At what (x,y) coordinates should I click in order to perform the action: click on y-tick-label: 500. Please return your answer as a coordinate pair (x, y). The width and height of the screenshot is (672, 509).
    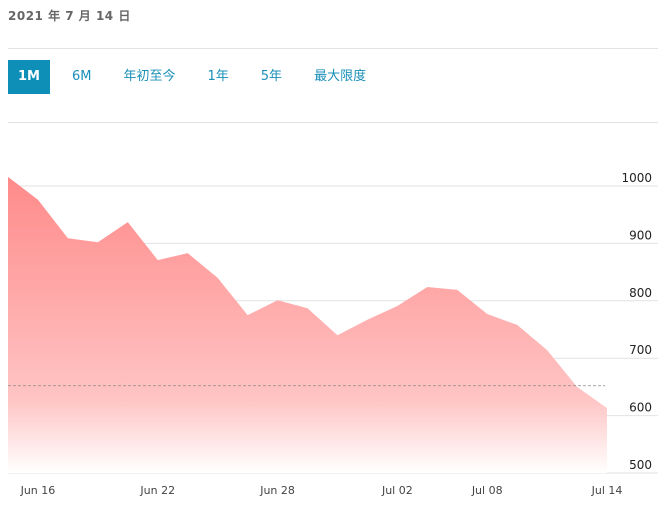
    Looking at the image, I should click on (640, 465).